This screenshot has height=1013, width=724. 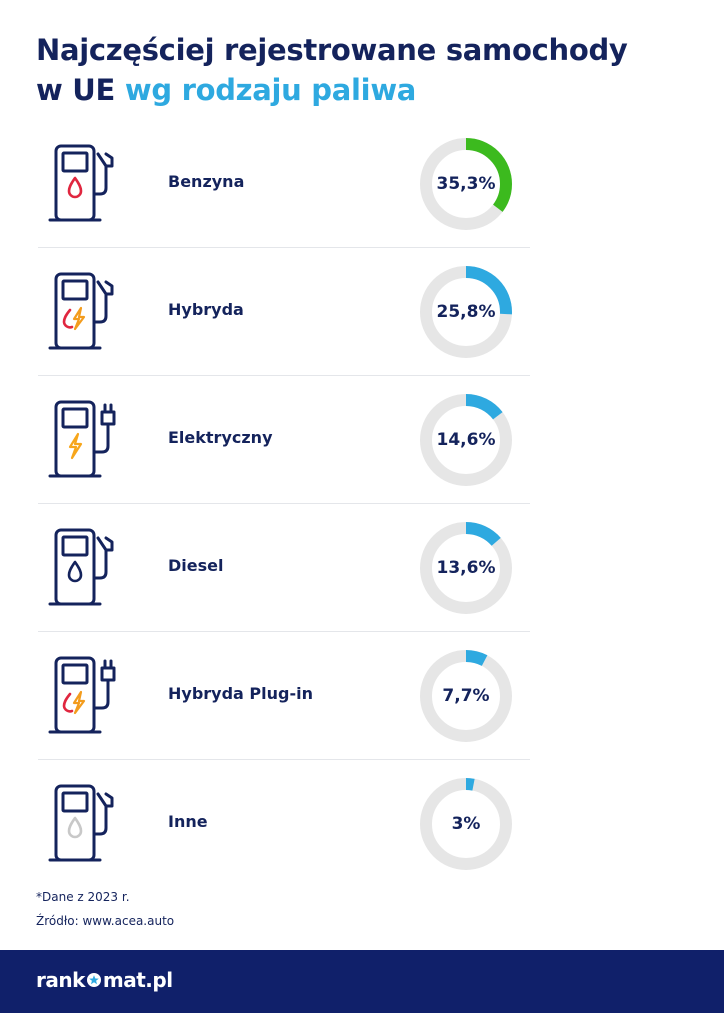 I want to click on fuel-row-4: Diesel 13,6%, so click(x=284, y=568).